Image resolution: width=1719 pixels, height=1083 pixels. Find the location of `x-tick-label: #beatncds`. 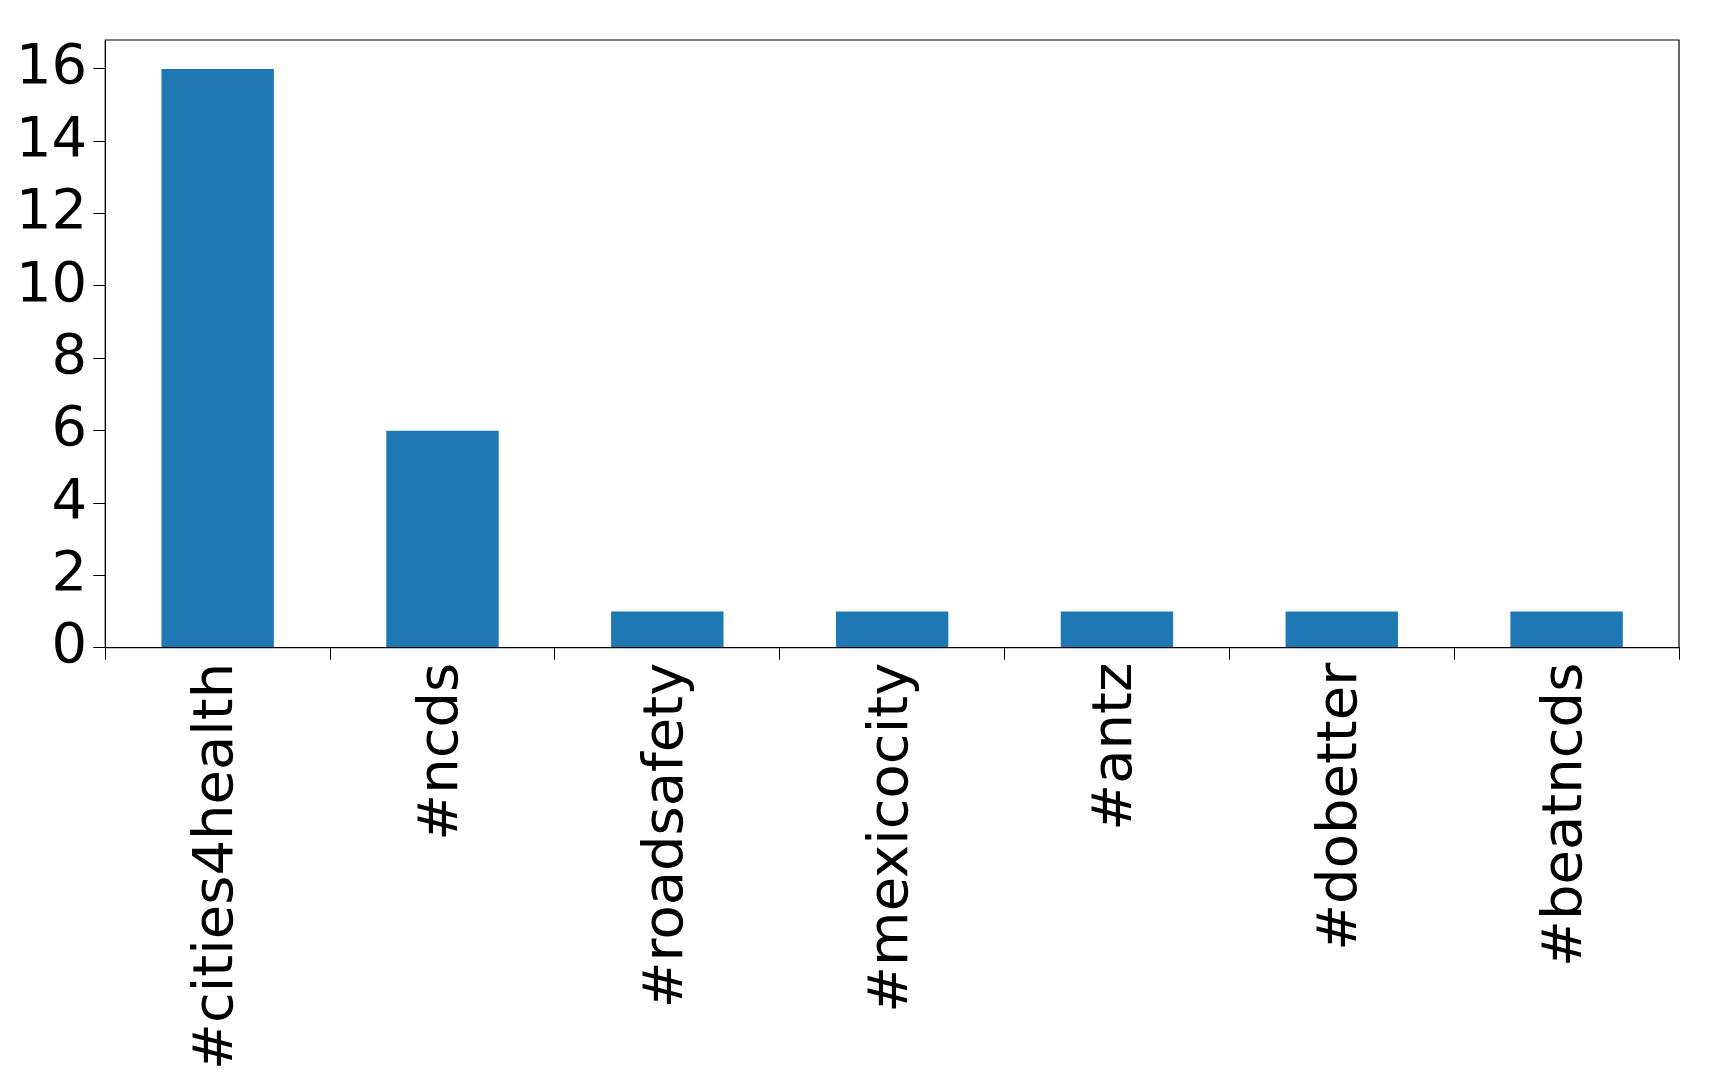

x-tick-label: #beatncds is located at coordinates (1562, 814).